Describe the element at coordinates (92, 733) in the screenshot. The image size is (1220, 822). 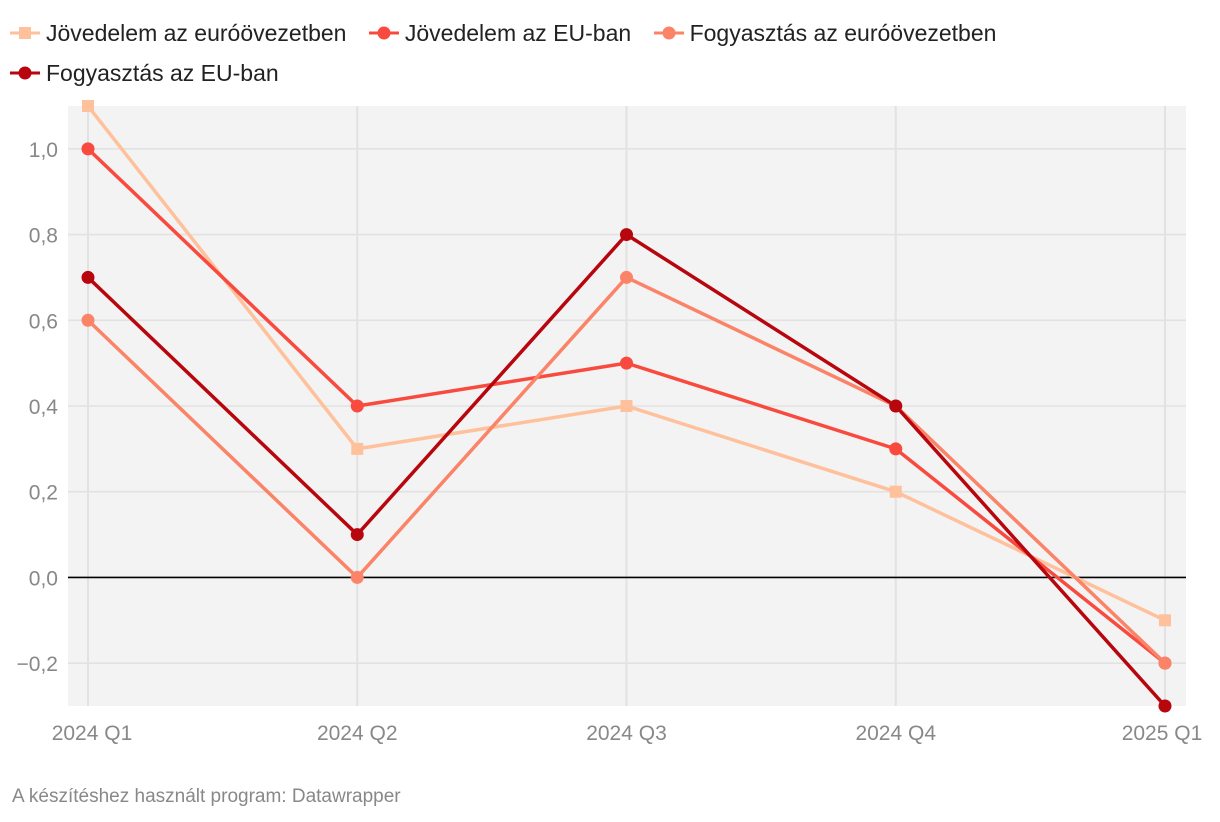
I see `x-tick-label: 2024 Q1` at that location.